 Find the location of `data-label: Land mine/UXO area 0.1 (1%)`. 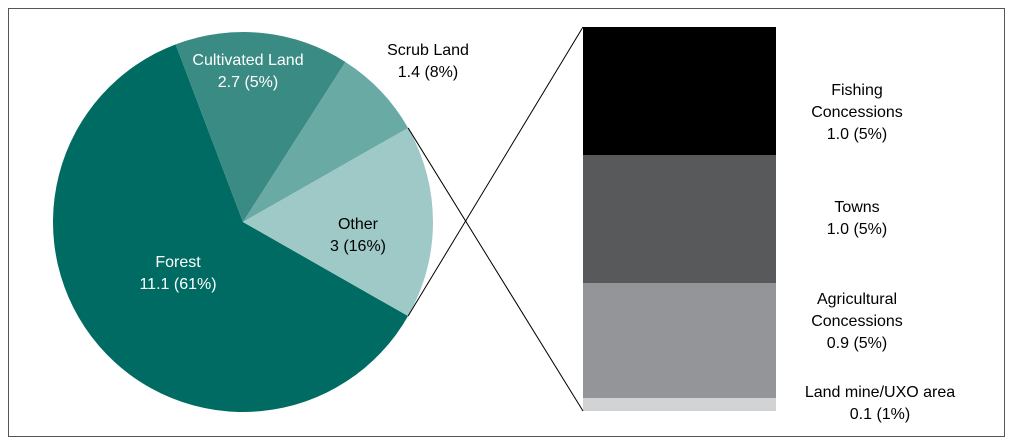

data-label: Land mine/UXO area 0.1 (1%) is located at coordinates (880, 404).